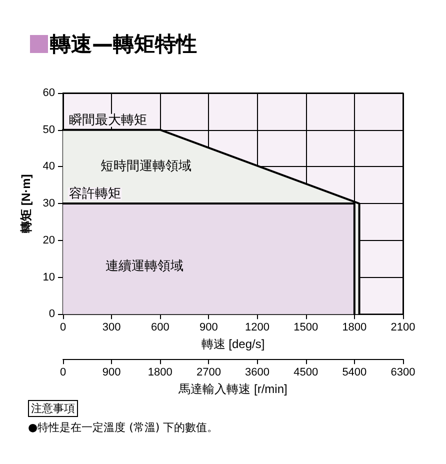 This screenshot has height=464, width=446. I want to click on x-axis-title: 轉速 [deg/s], so click(233, 344).